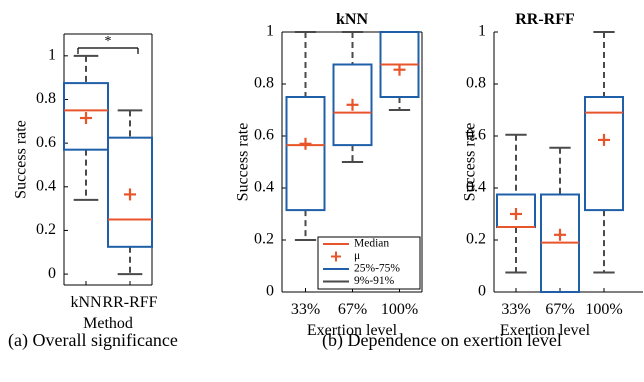  What do you see at coordinates (264, 239) in the screenshot?
I see `panel2-ytick-label: 0.2` at bounding box center [264, 239].